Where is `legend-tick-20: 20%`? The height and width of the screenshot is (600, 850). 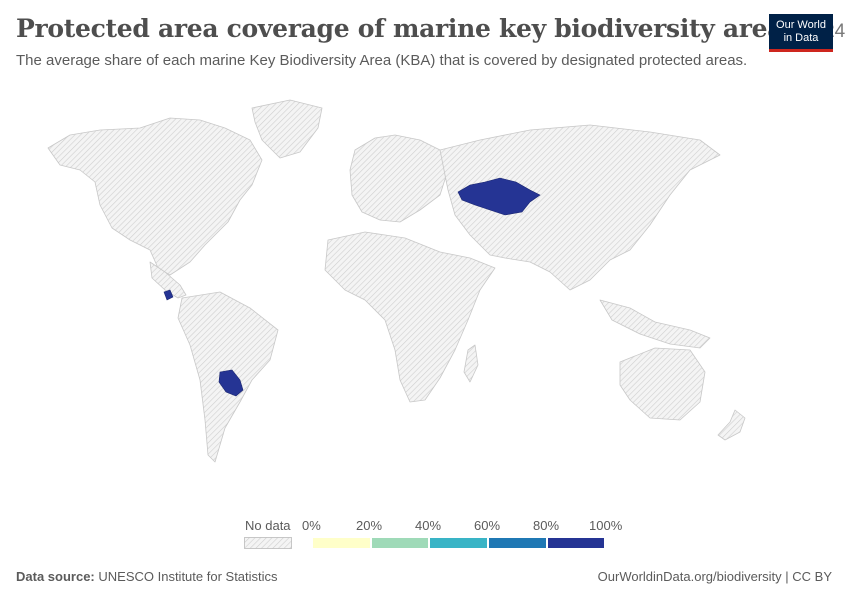
legend-tick-20: 20% is located at coordinates (369, 525).